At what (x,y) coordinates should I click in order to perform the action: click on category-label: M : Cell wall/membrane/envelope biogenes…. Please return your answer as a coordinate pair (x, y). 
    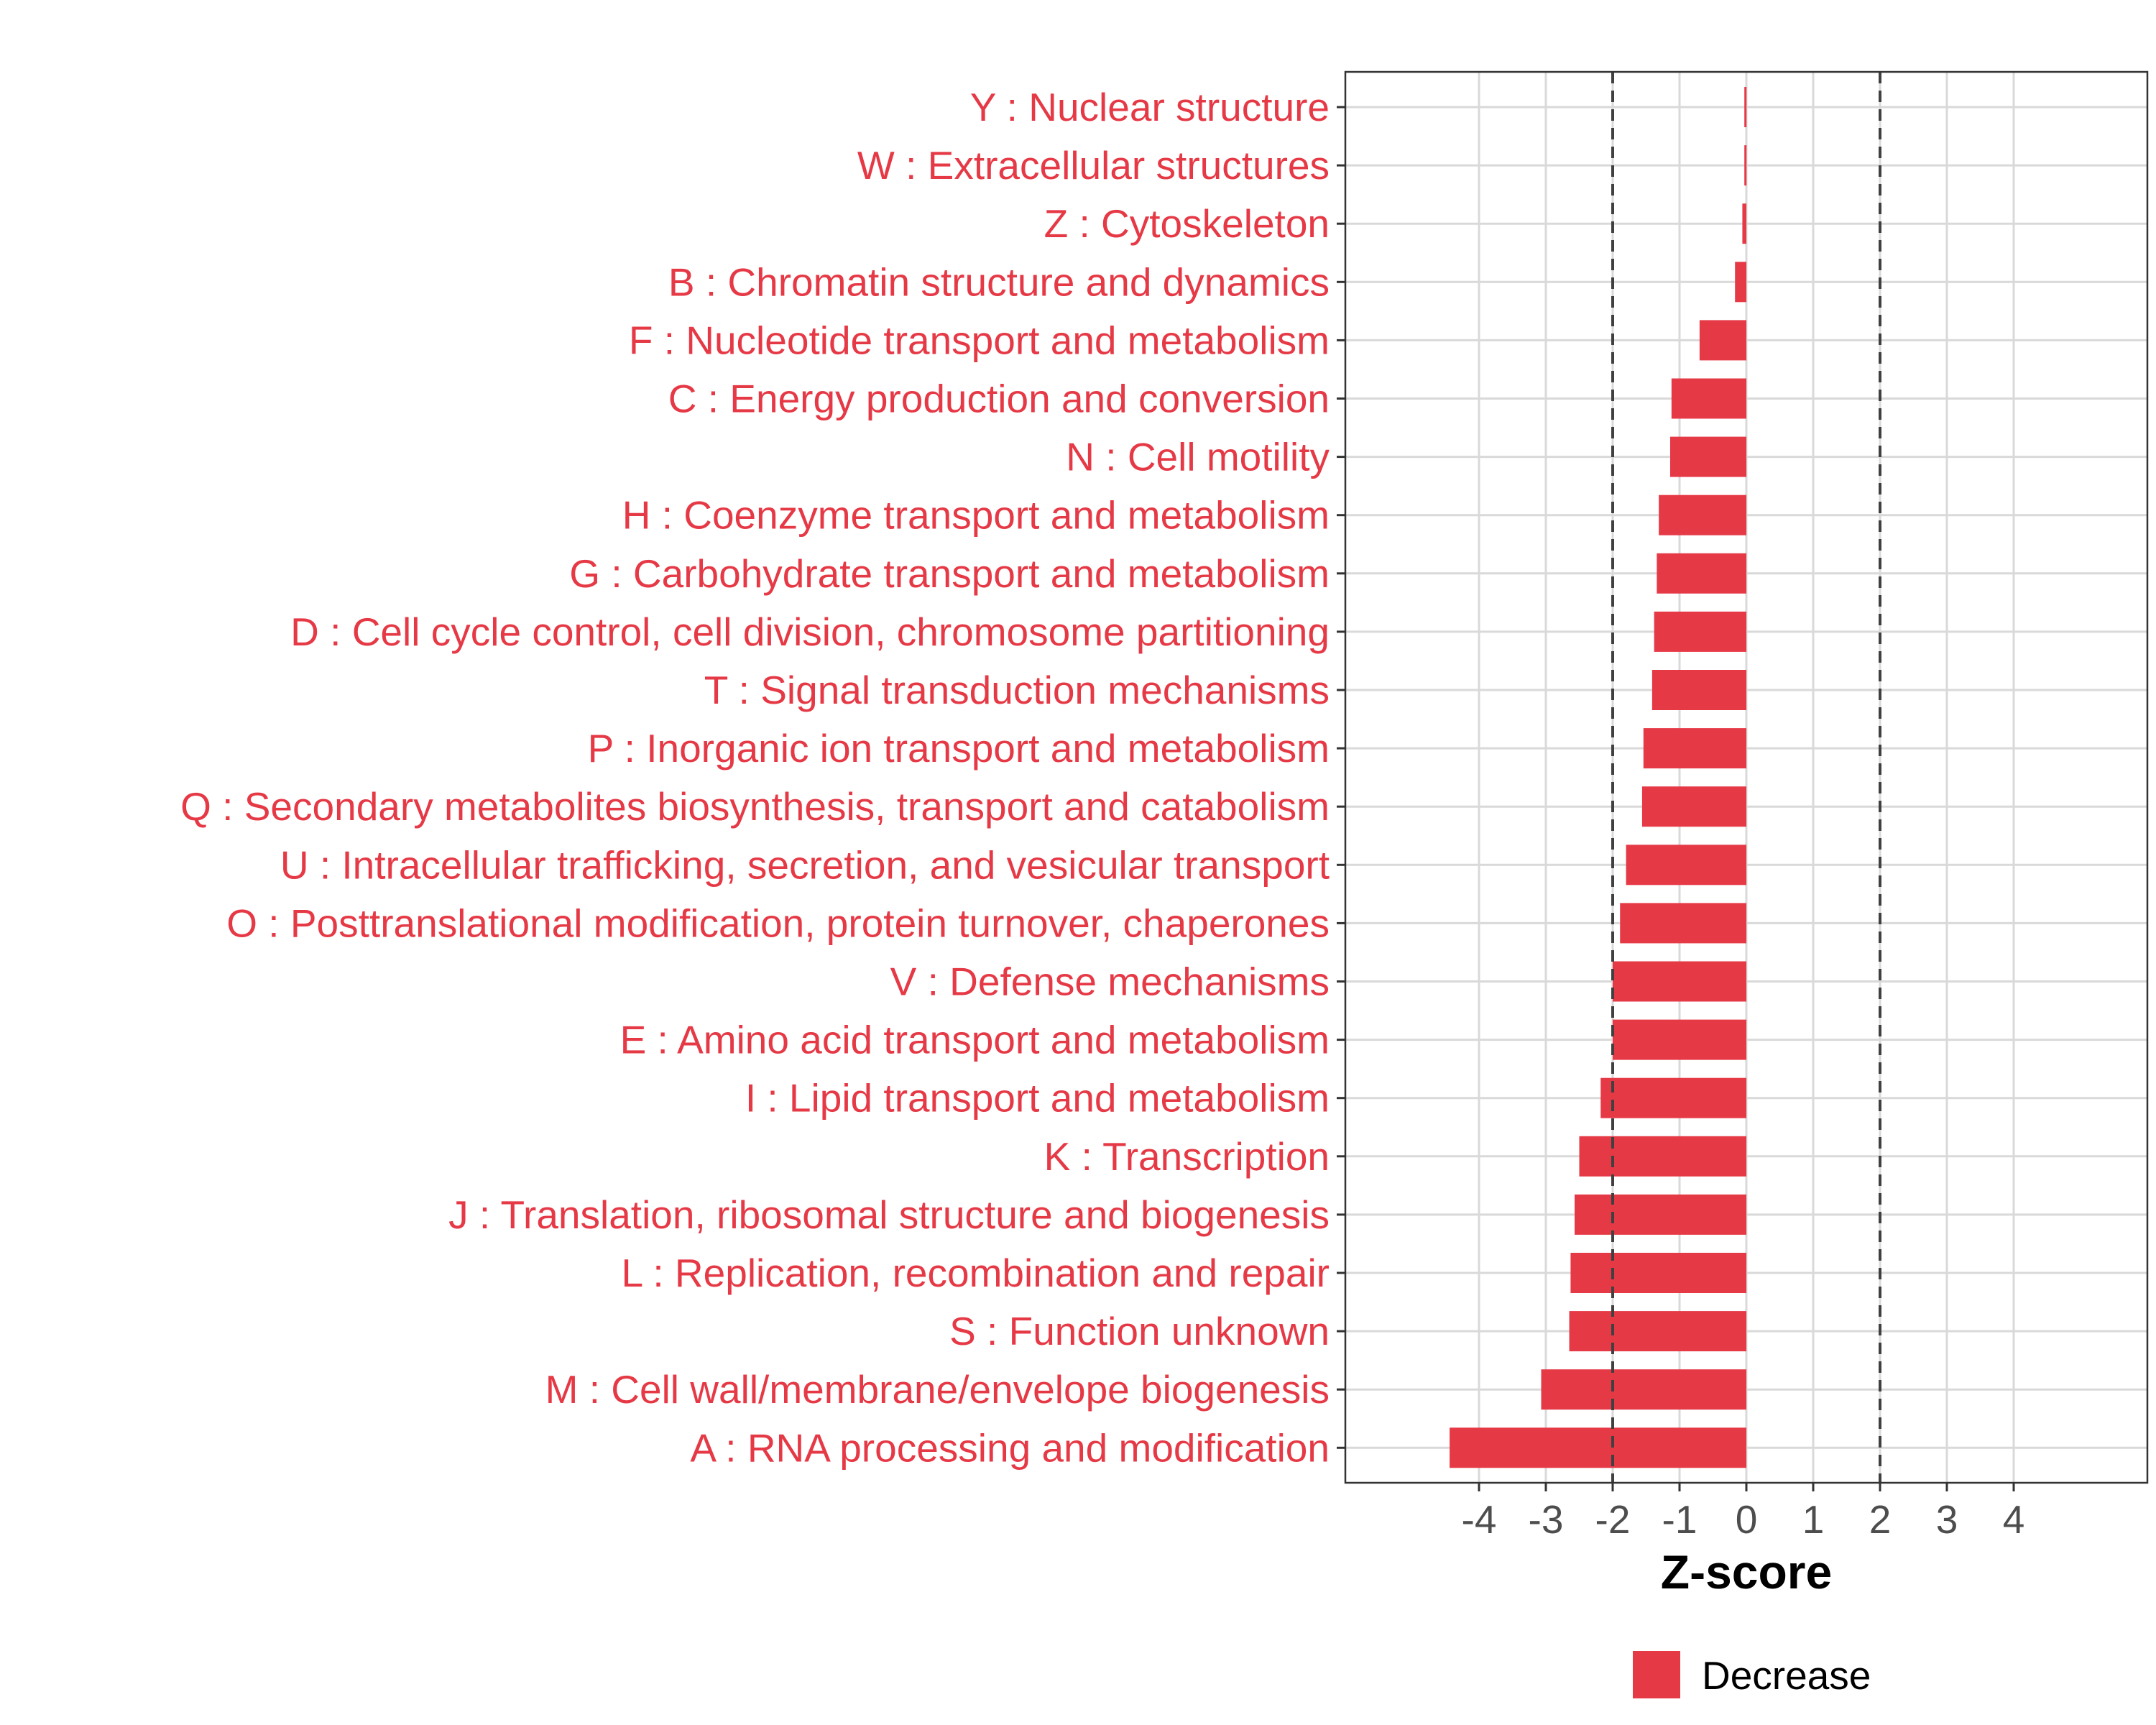
    Looking at the image, I should click on (937, 1389).